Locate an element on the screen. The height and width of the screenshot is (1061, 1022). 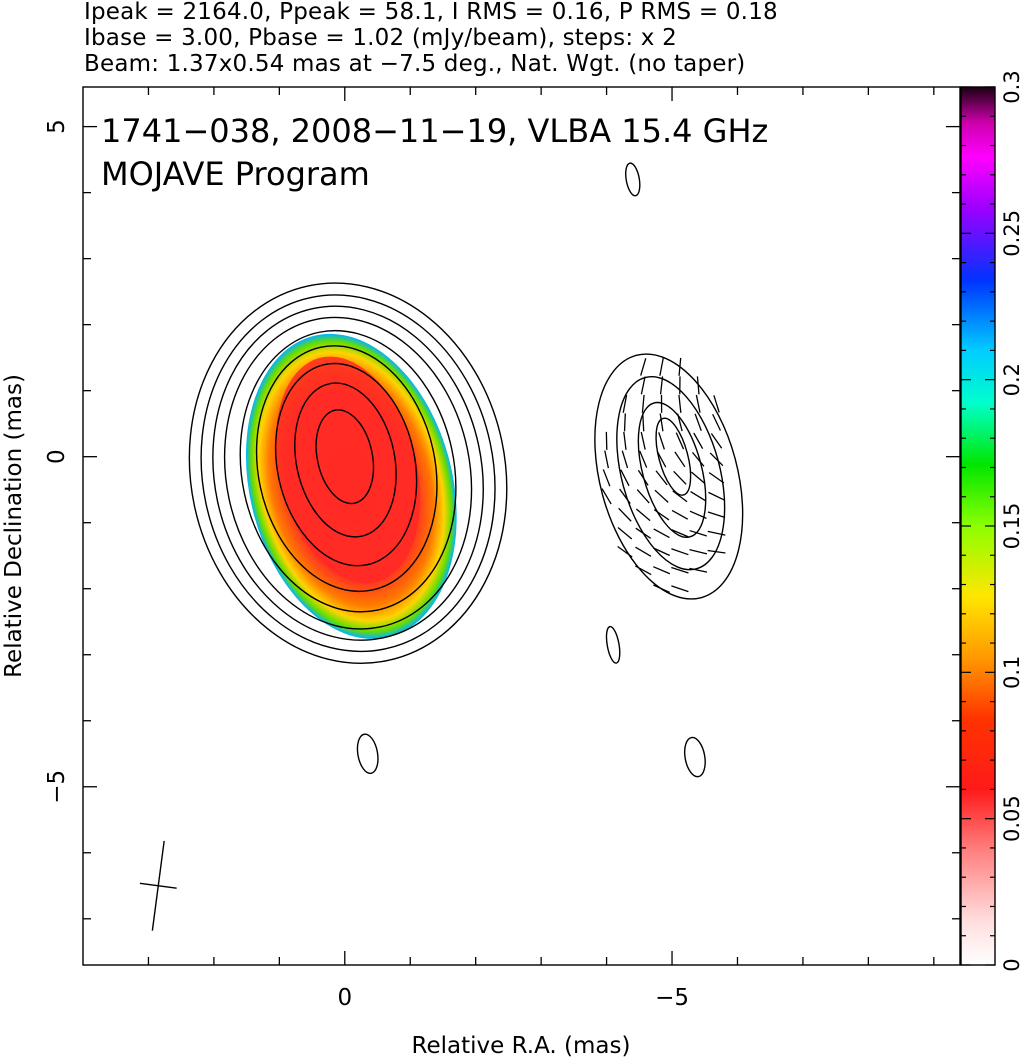
fractional-polarization-core is located at coordinates (348, 470).